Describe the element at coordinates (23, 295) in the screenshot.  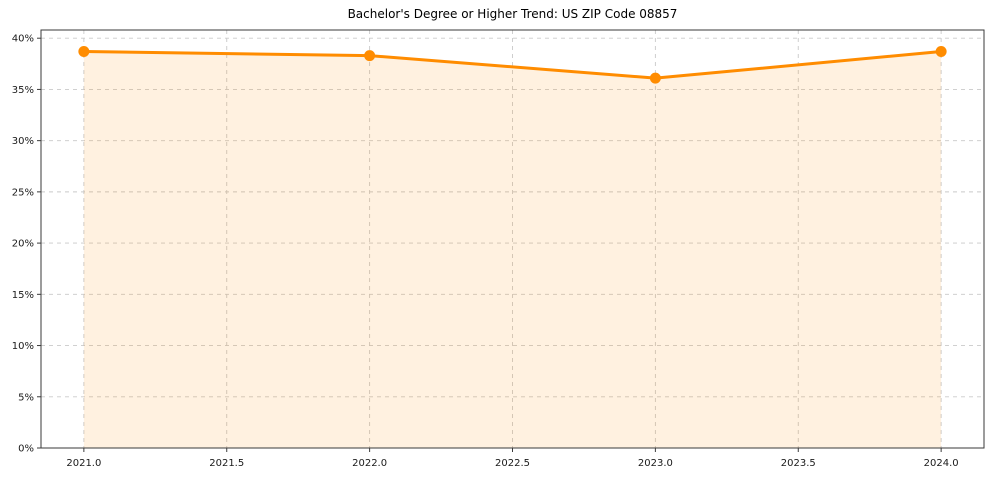
I see `y-tick-label: 15%` at that location.